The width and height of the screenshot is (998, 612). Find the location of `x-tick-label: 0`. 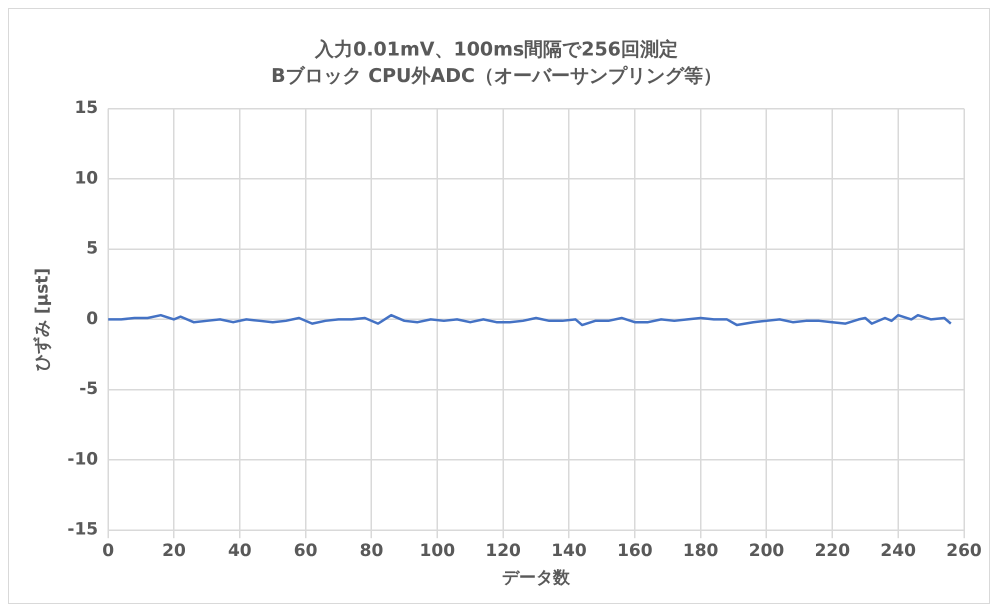

x-tick-label: 0 is located at coordinates (108, 550).